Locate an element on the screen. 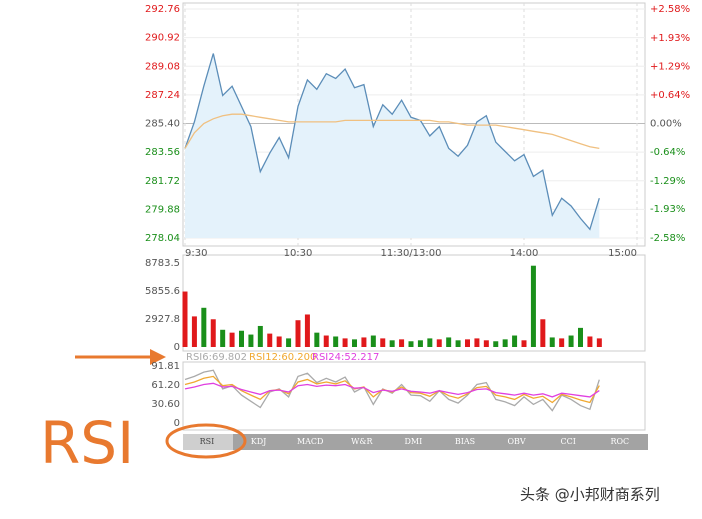  y-tick-label: 285.40 is located at coordinates (162, 124).